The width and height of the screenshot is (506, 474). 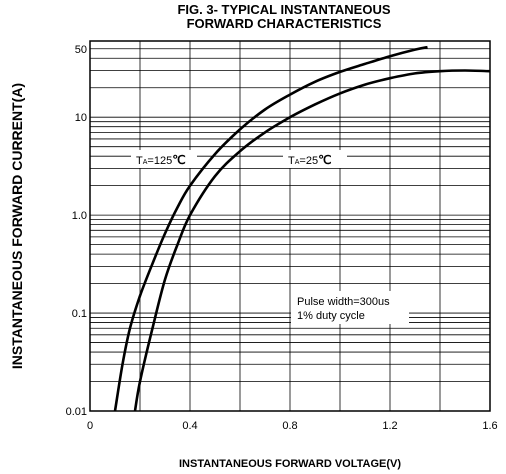 I want to click on pulse-note-line2: 1% duty cycle, so click(x=331, y=316).